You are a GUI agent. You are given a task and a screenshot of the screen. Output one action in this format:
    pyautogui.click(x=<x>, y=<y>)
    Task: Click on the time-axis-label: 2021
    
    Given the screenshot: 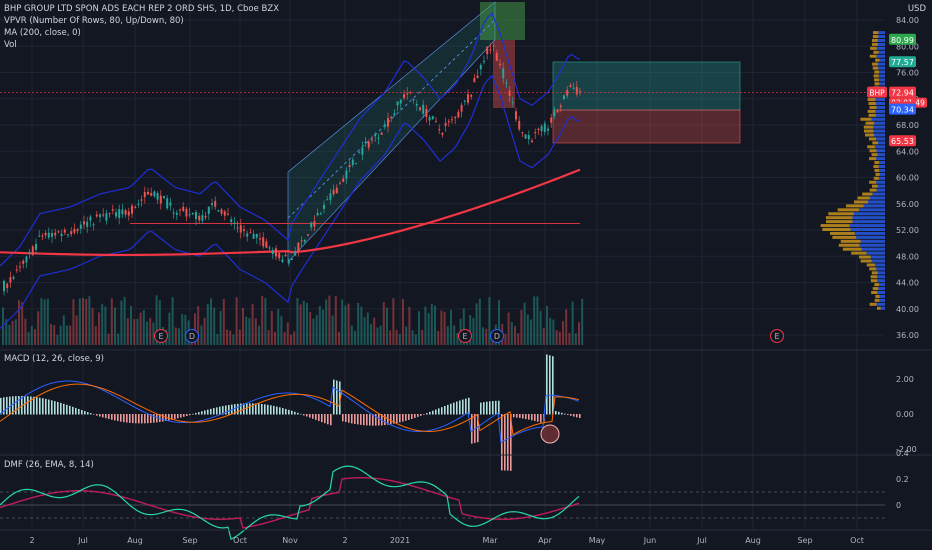 What is the action you would take?
    pyautogui.click(x=400, y=540)
    